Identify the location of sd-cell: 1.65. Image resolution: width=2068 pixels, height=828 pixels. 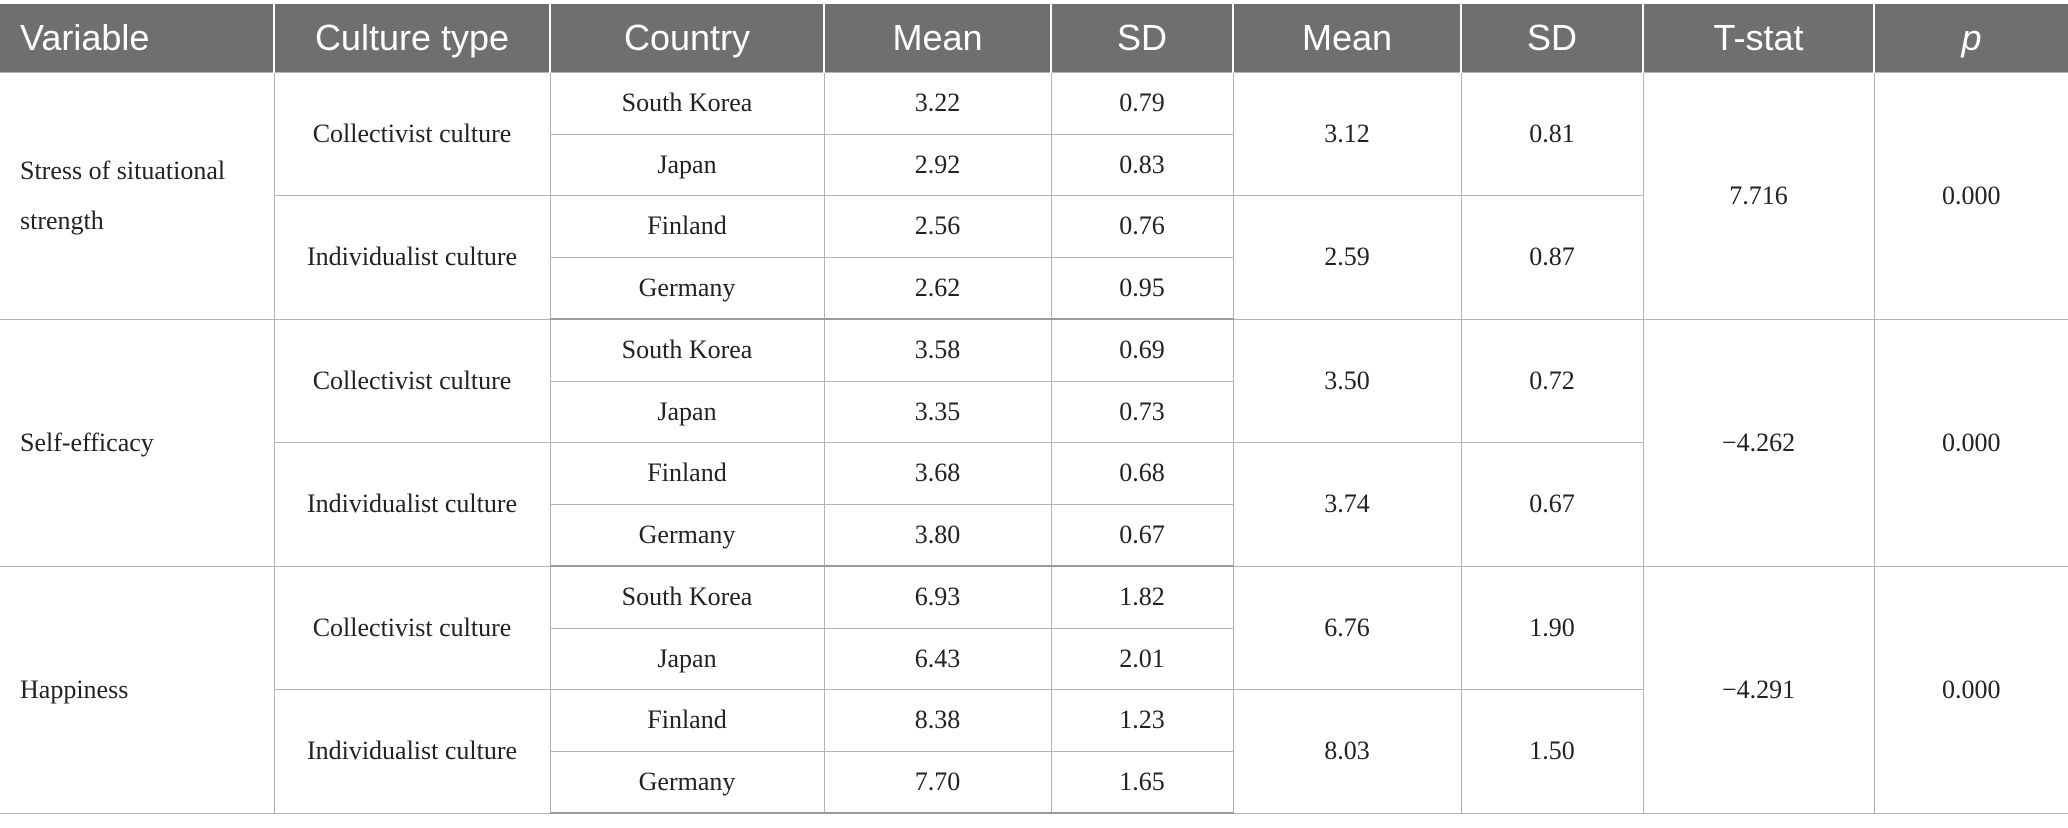
(1141, 782).